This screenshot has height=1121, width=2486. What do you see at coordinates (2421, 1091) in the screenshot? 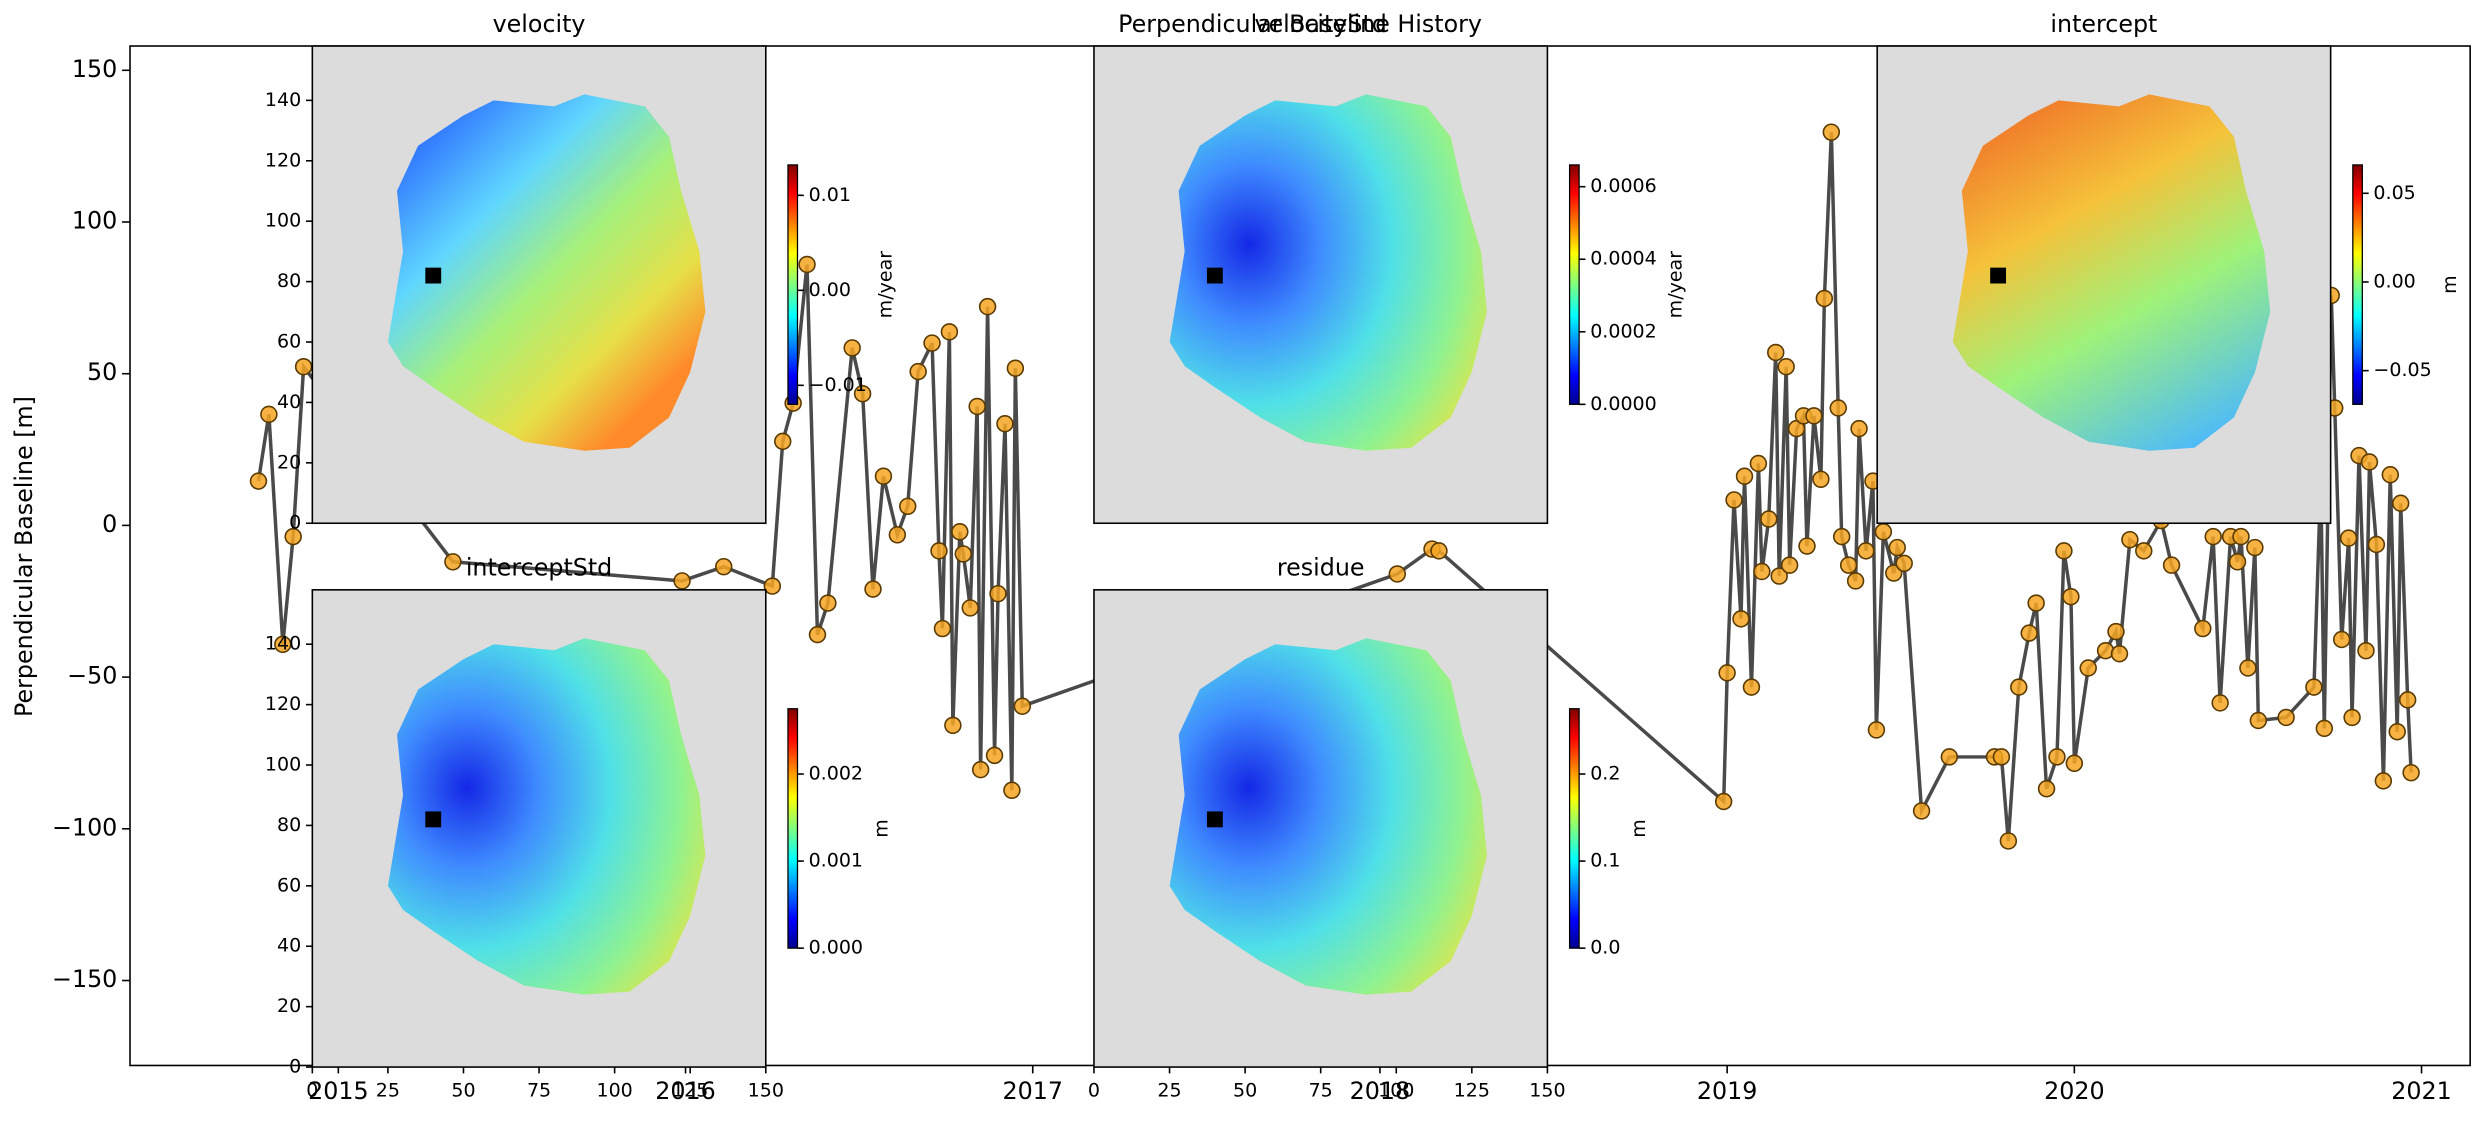
I see `x-tick-label: 2021` at bounding box center [2421, 1091].